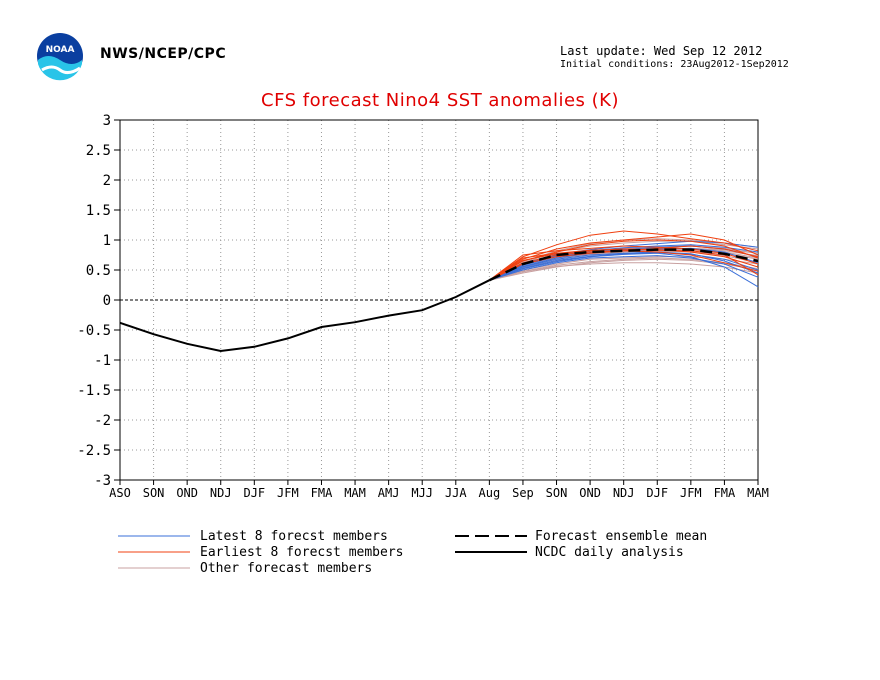 This screenshot has height=680, width=880. Describe the element at coordinates (422, 493) in the screenshot. I see `x-tick-label: MJJ` at that location.